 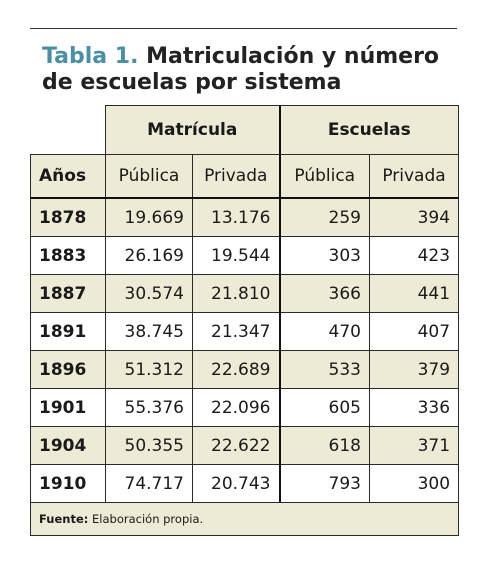 I want to click on matricula-privada-cell: 13.176, so click(x=236, y=217).